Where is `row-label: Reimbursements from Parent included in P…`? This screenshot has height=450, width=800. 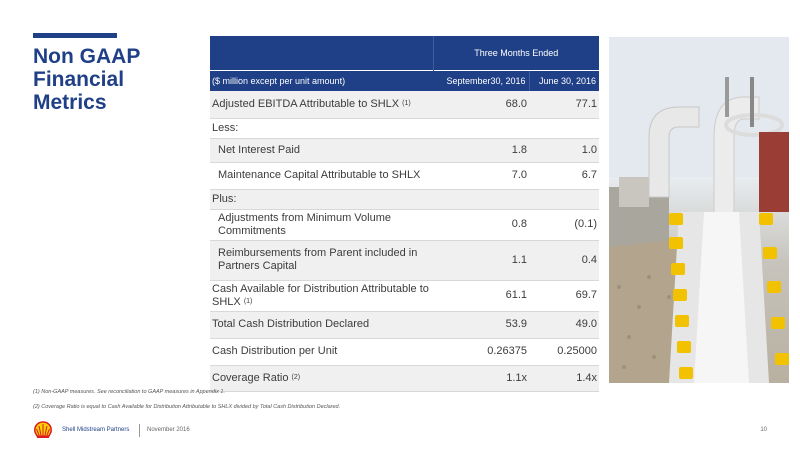 row-label: Reimbursements from Parent included in P… is located at coordinates (321, 260).